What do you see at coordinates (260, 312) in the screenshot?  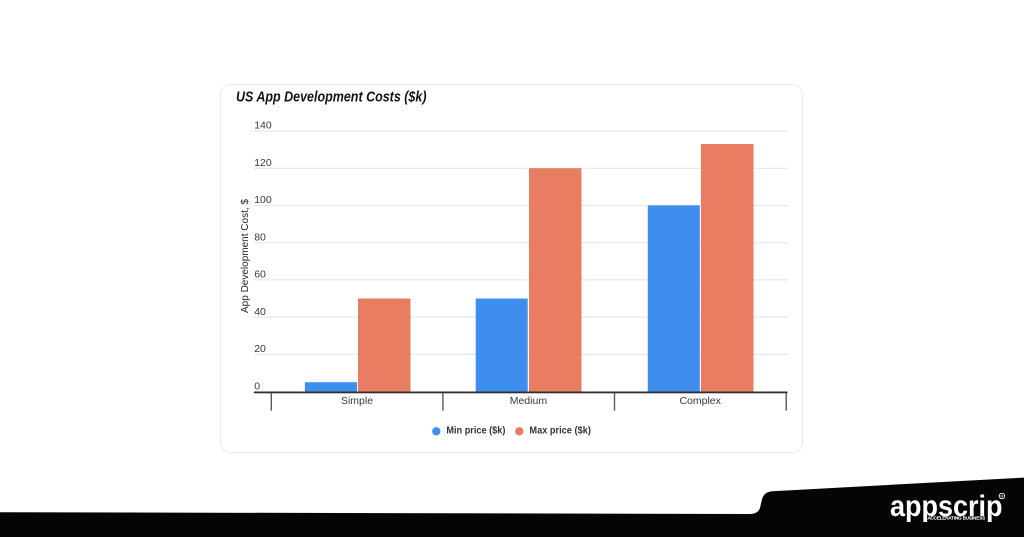 I see `svg-text: 40` at bounding box center [260, 312].